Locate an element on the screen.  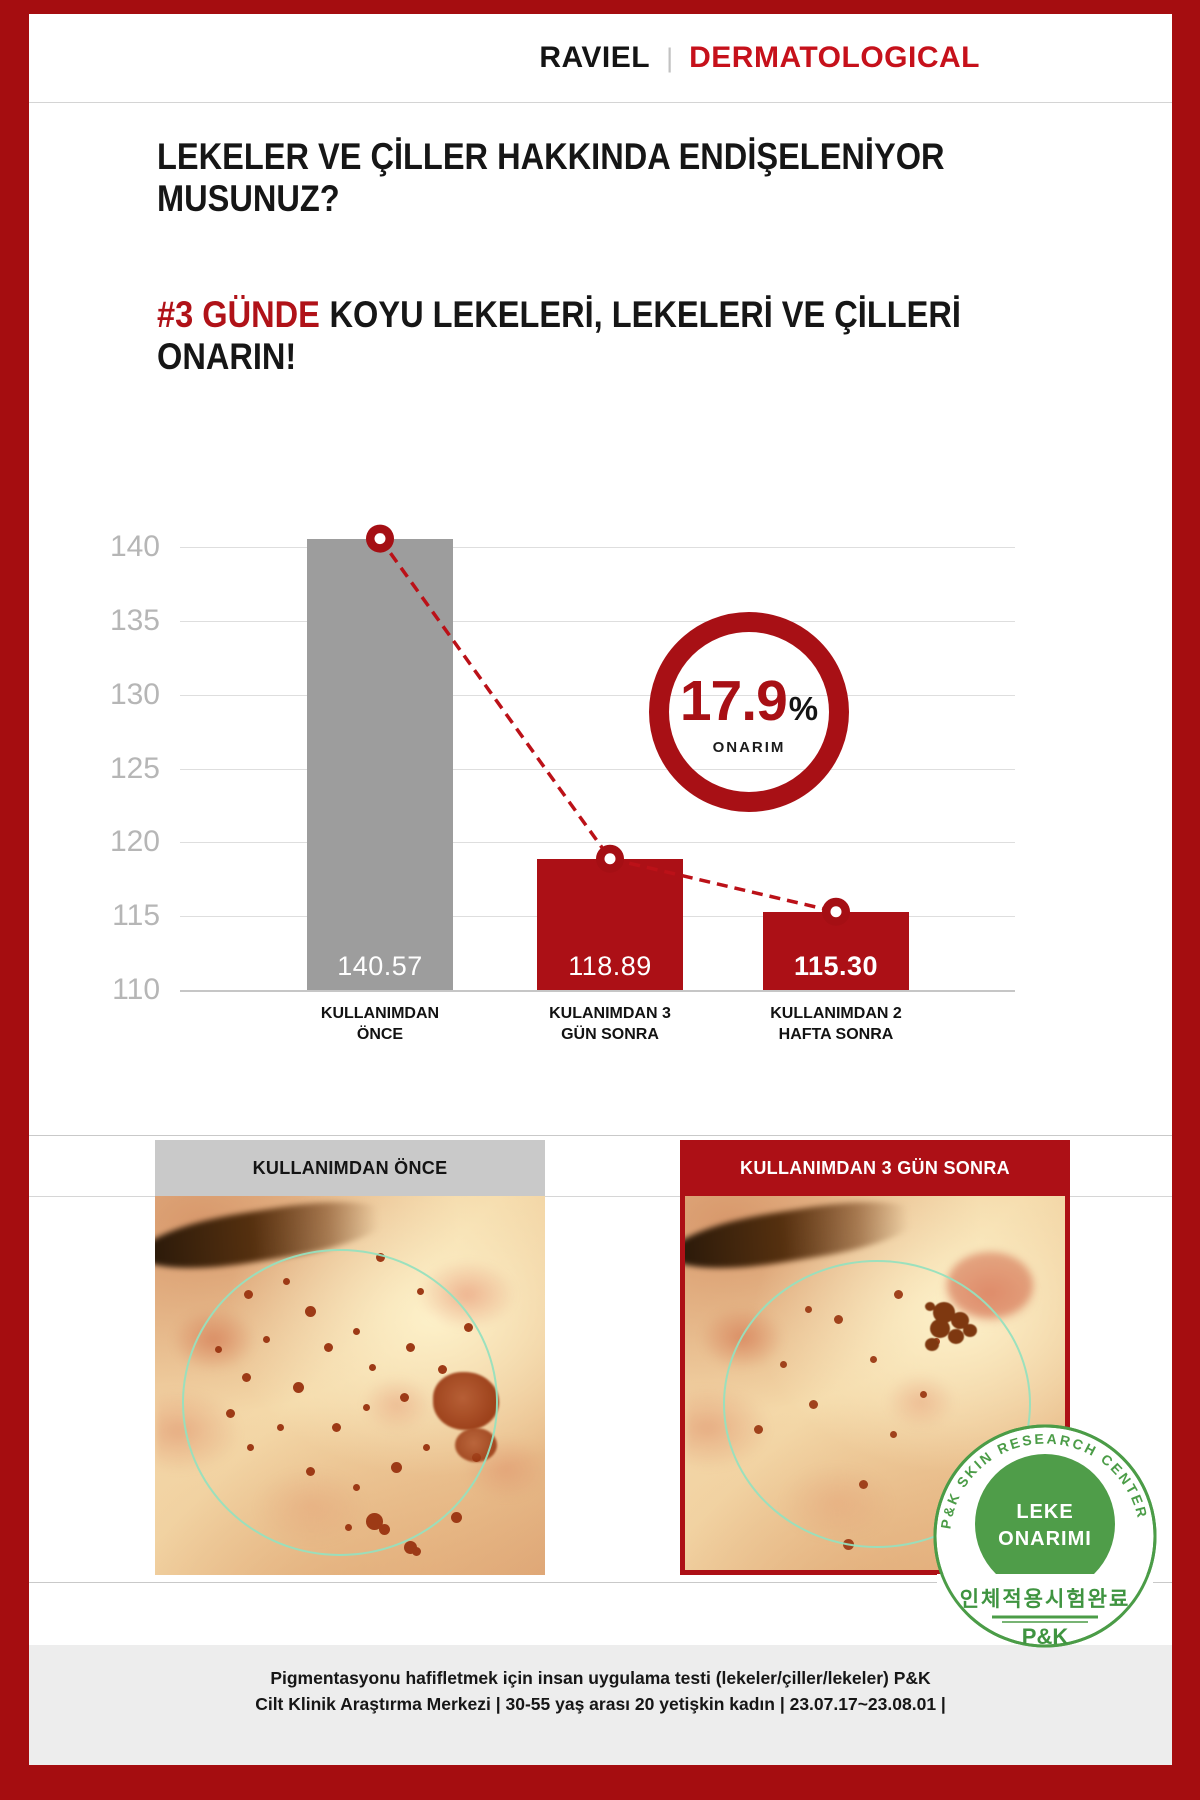
y-tick-label: 125 is located at coordinates (134, 768).